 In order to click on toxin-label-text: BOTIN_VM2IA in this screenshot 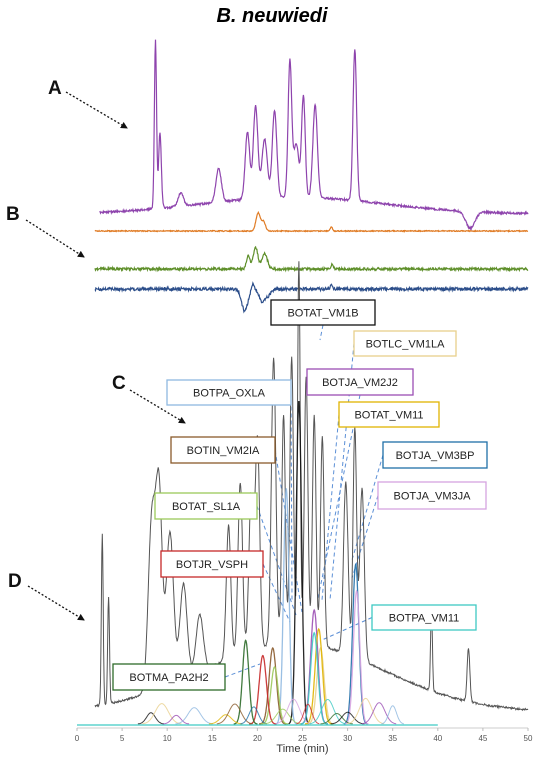, I will do `click(223, 451)`.